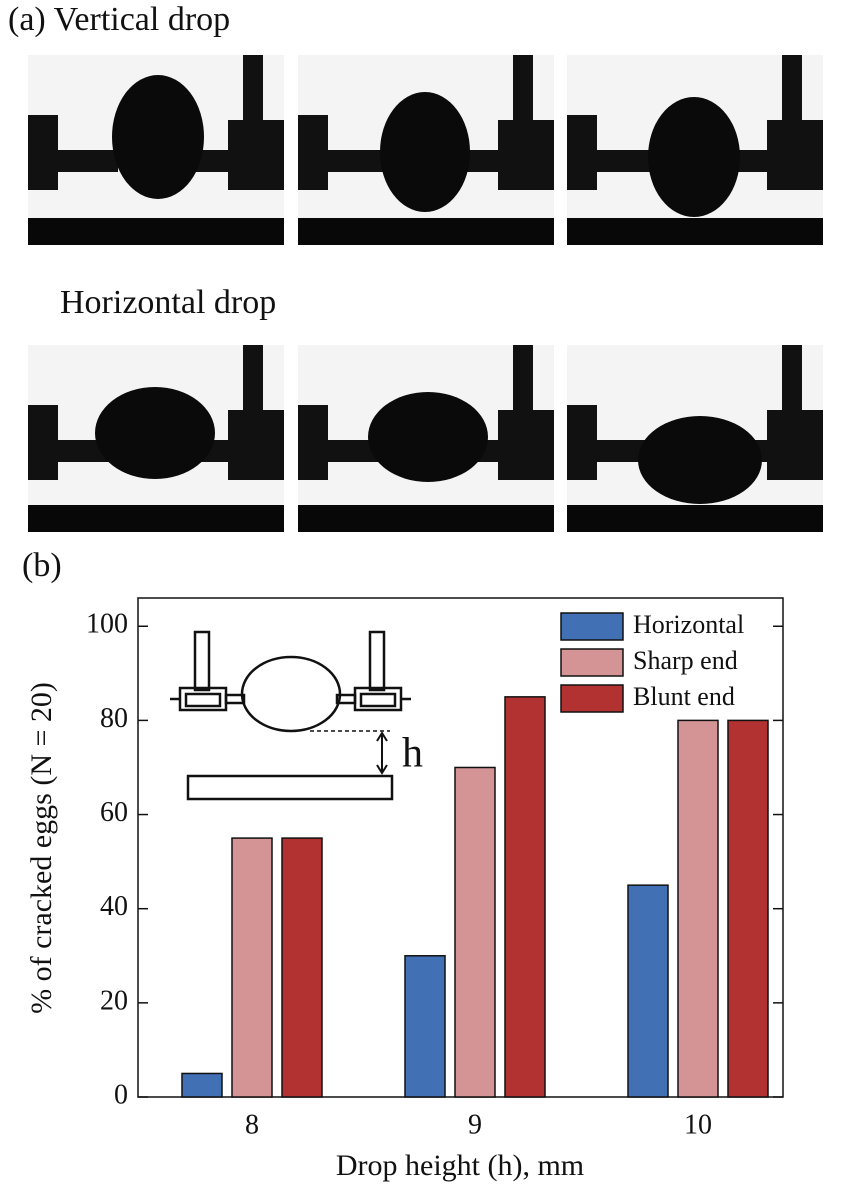 The width and height of the screenshot is (852, 1200). I want to click on x-tick-label: 9, so click(475, 1124).